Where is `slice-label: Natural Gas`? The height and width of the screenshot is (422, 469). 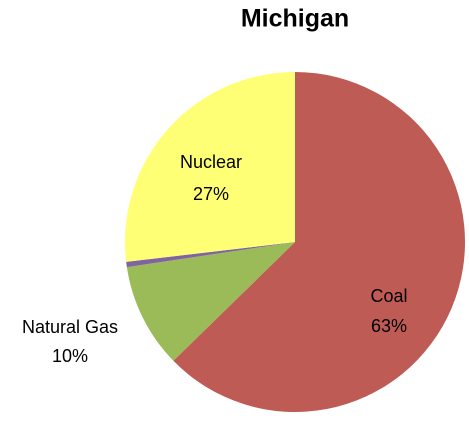 slice-label: Natural Gas is located at coordinates (70, 327).